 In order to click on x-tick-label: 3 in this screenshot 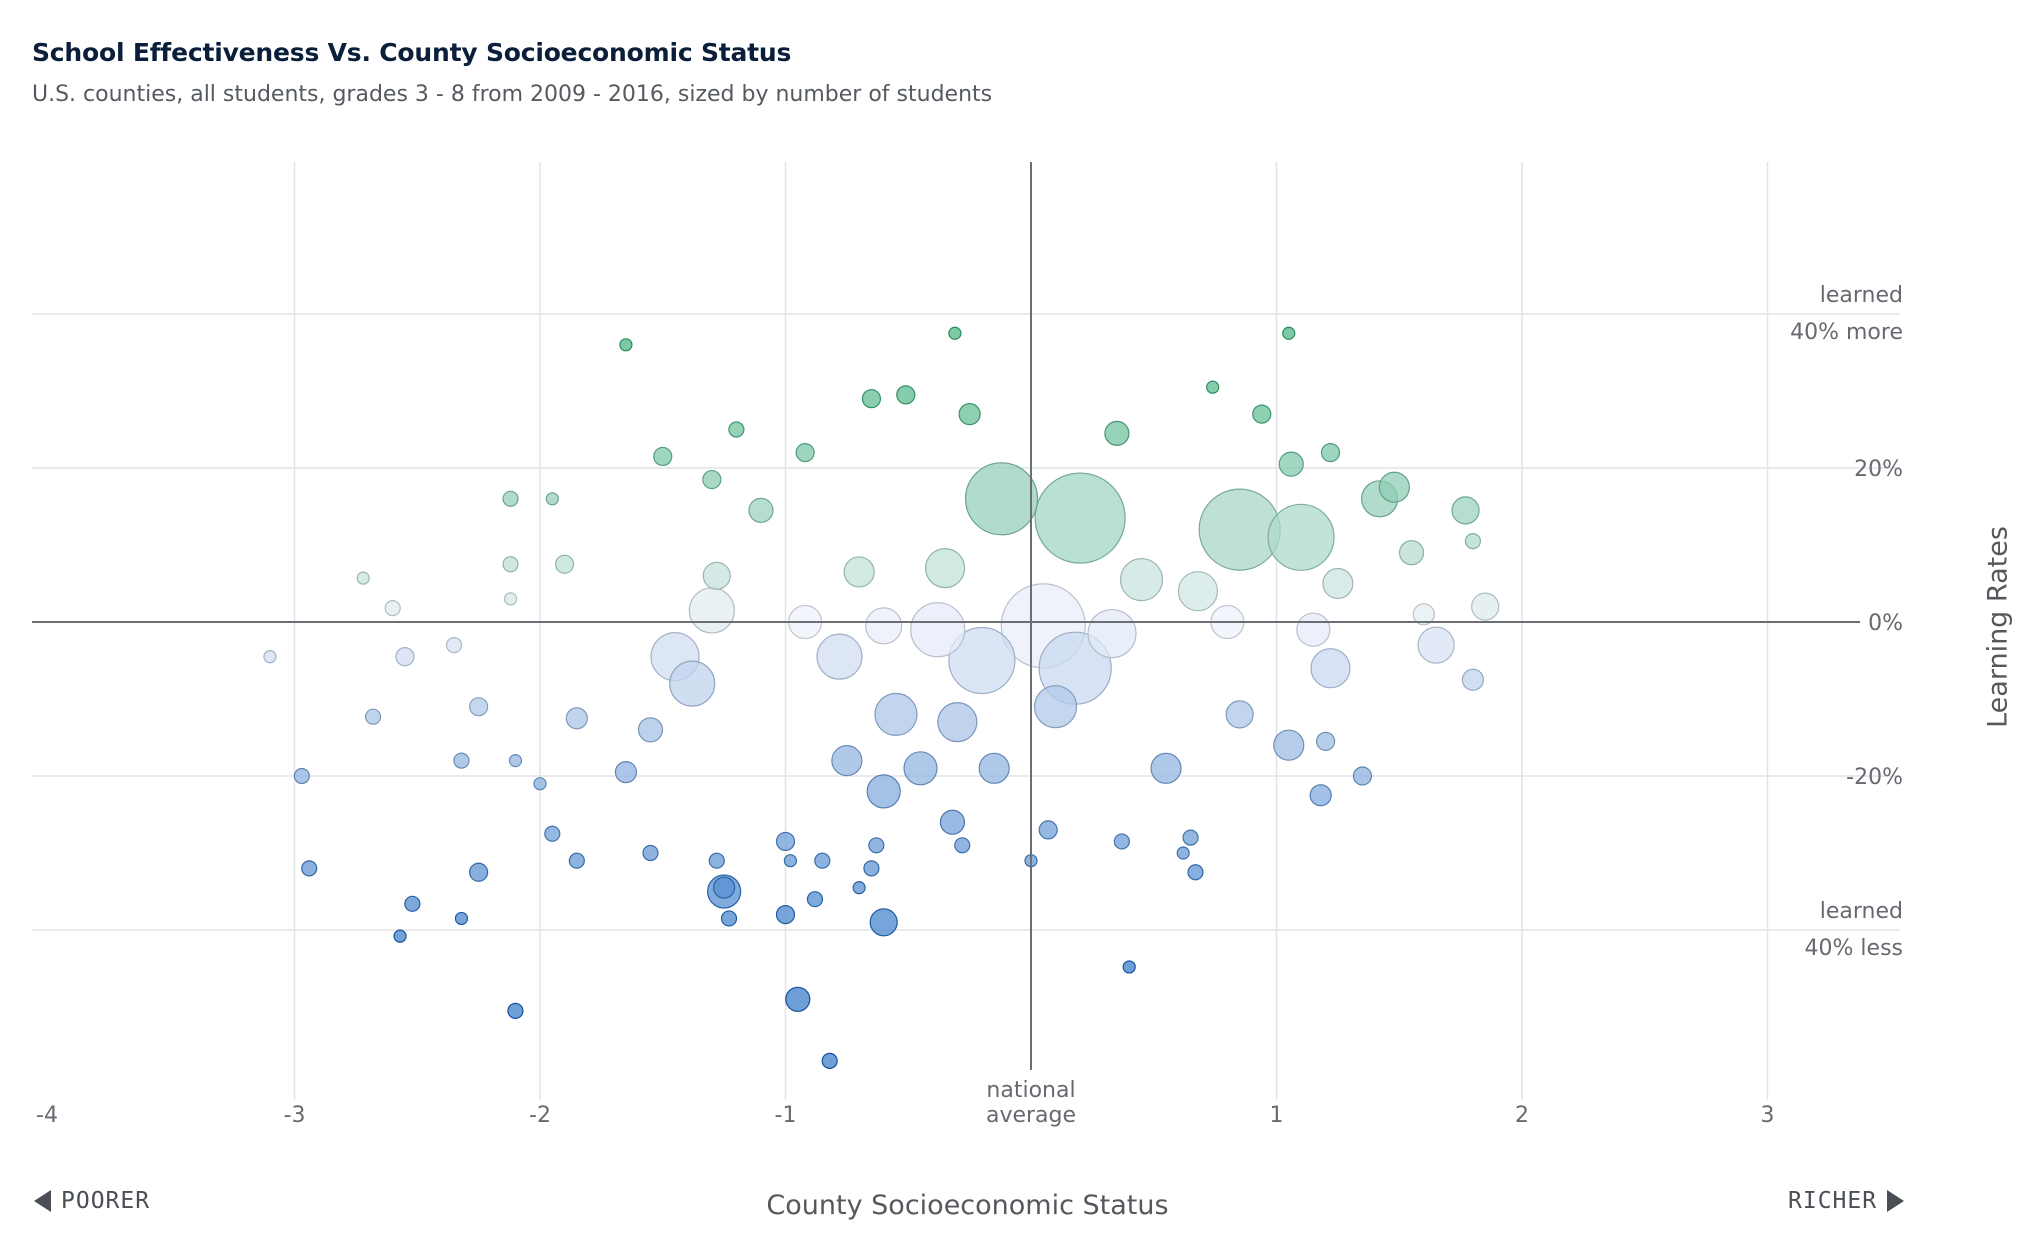, I will do `click(1768, 1115)`.